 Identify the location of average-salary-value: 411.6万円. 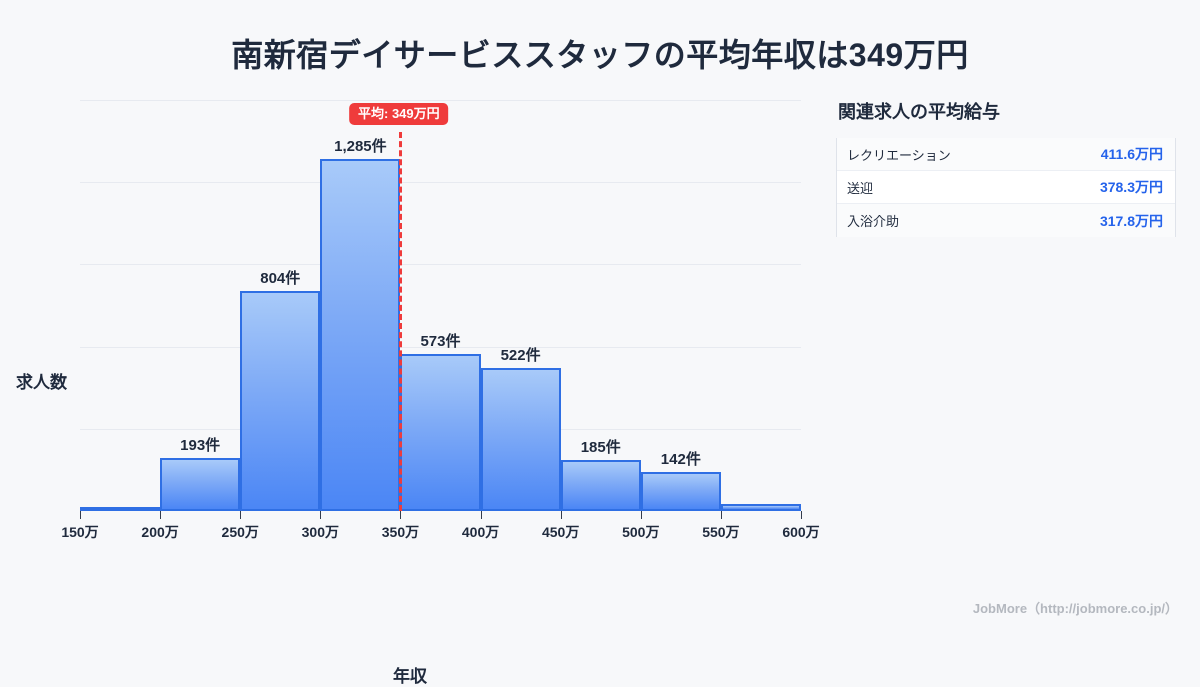
(1131, 154).